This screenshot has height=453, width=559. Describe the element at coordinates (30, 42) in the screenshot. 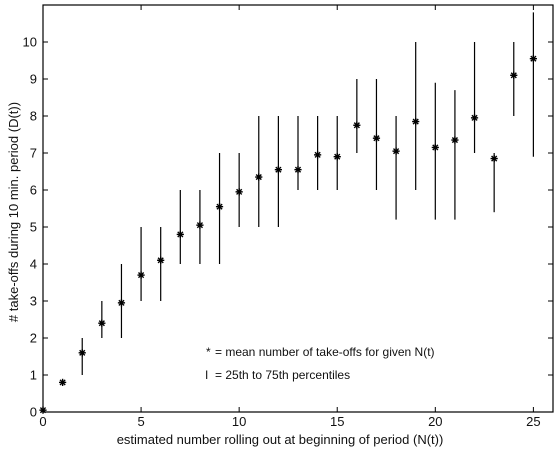

I see `y-tick-label-10: 10` at that location.